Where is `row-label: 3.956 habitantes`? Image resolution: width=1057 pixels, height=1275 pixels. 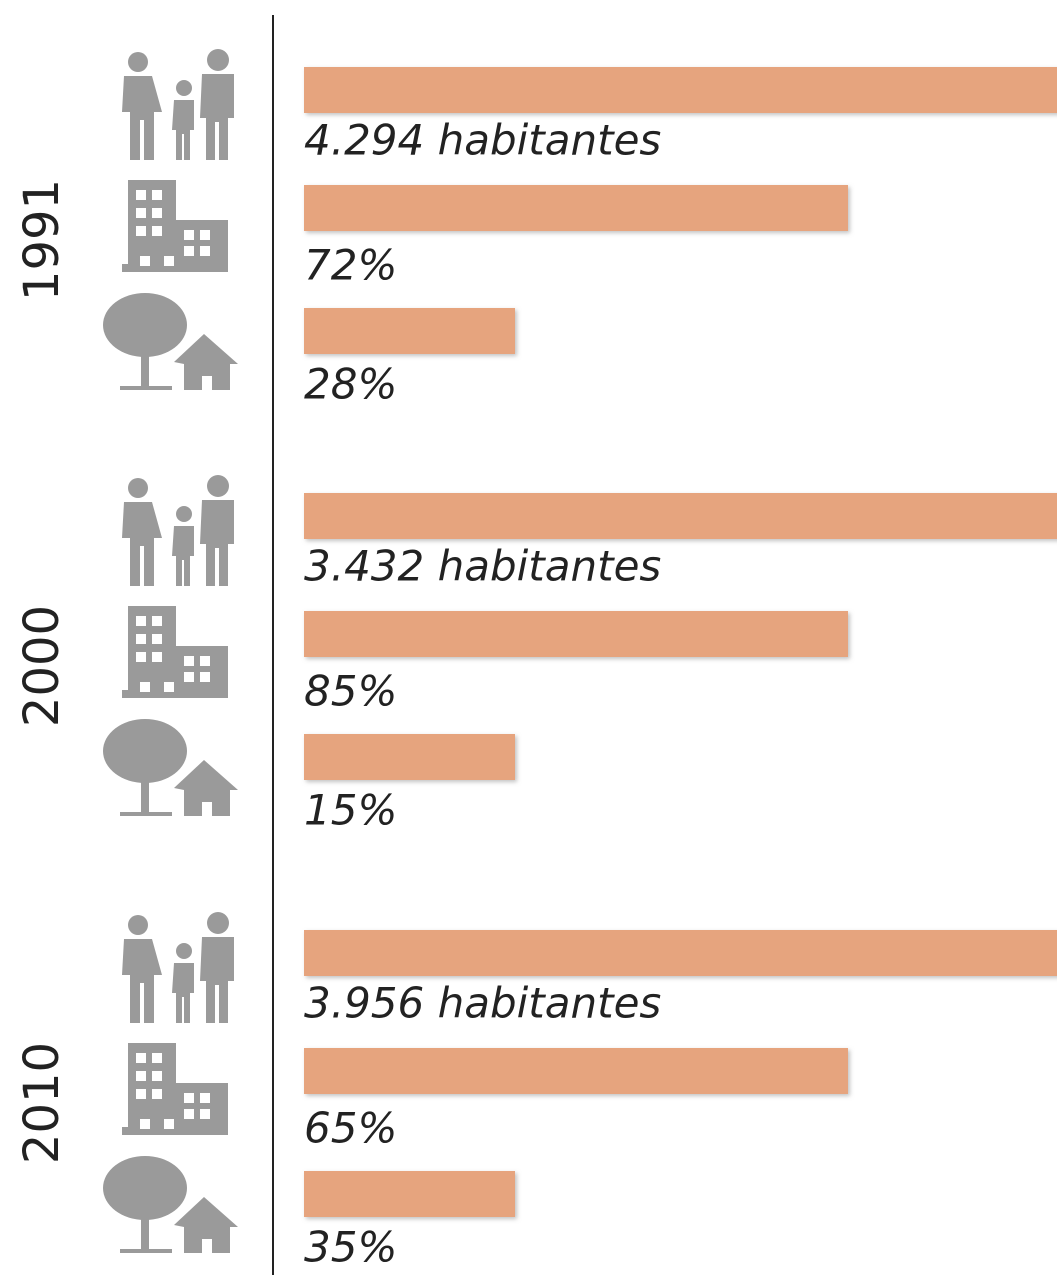 row-label: 3.956 habitantes is located at coordinates (482, 1003).